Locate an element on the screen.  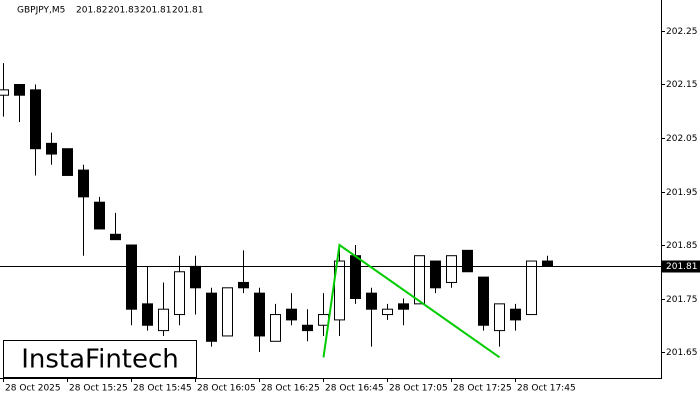
y-tick-label: 201.95 is located at coordinates (682, 193).